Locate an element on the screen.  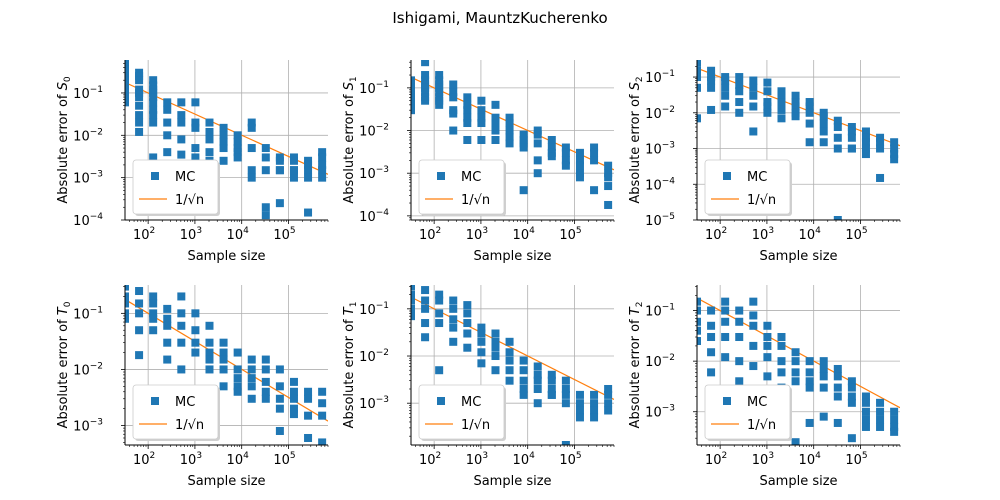
y-axis-label: Absolute error of S1 is located at coordinates (350, 139).